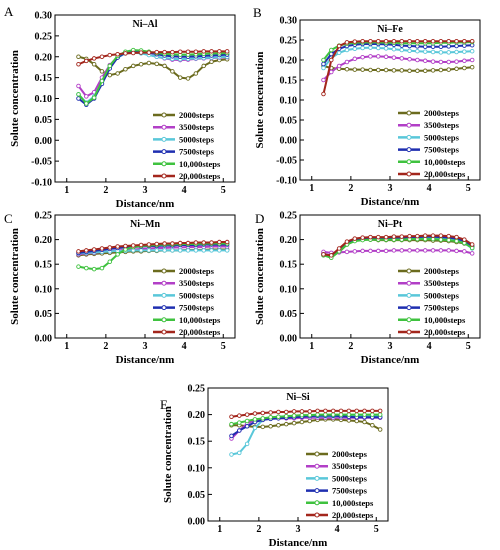 This screenshot has height=550, width=500. What do you see at coordinates (289, 314) in the screenshot?
I see `y-tick-label: 0.05` at bounding box center [289, 314].